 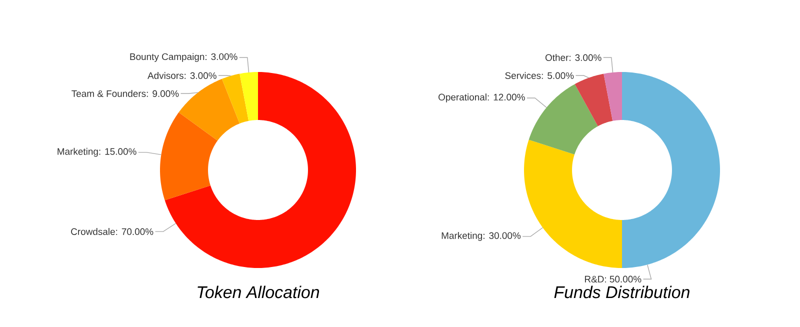 What do you see at coordinates (506, 97) in the screenshot?
I see `data-label: : 12.00%` at bounding box center [506, 97].